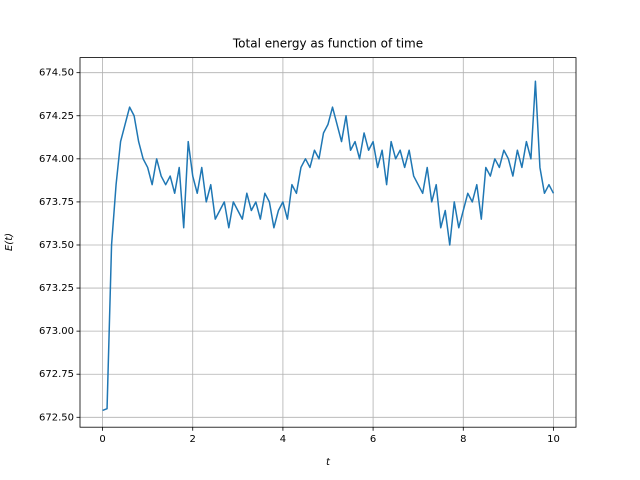 The image size is (640, 480). I want to click on x-tick-label: 2, so click(193, 439).